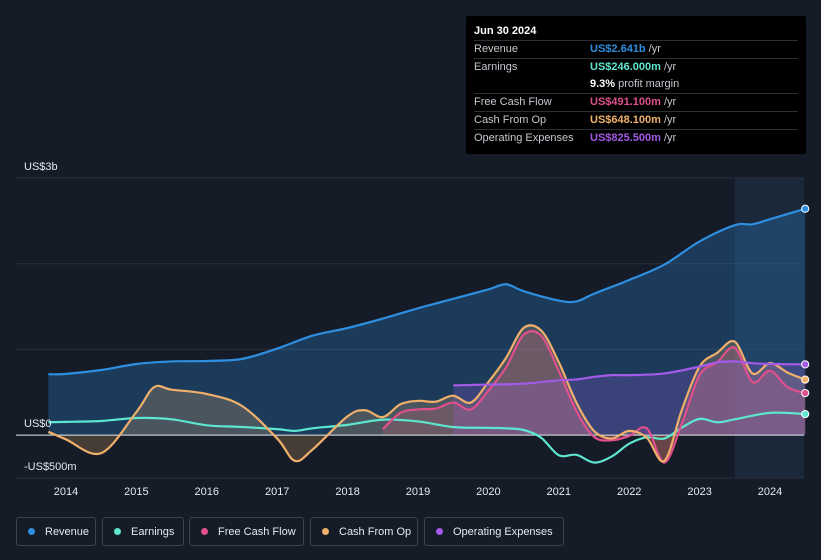 The width and height of the screenshot is (821, 560). I want to click on legend-label: Revenue, so click(67, 531).